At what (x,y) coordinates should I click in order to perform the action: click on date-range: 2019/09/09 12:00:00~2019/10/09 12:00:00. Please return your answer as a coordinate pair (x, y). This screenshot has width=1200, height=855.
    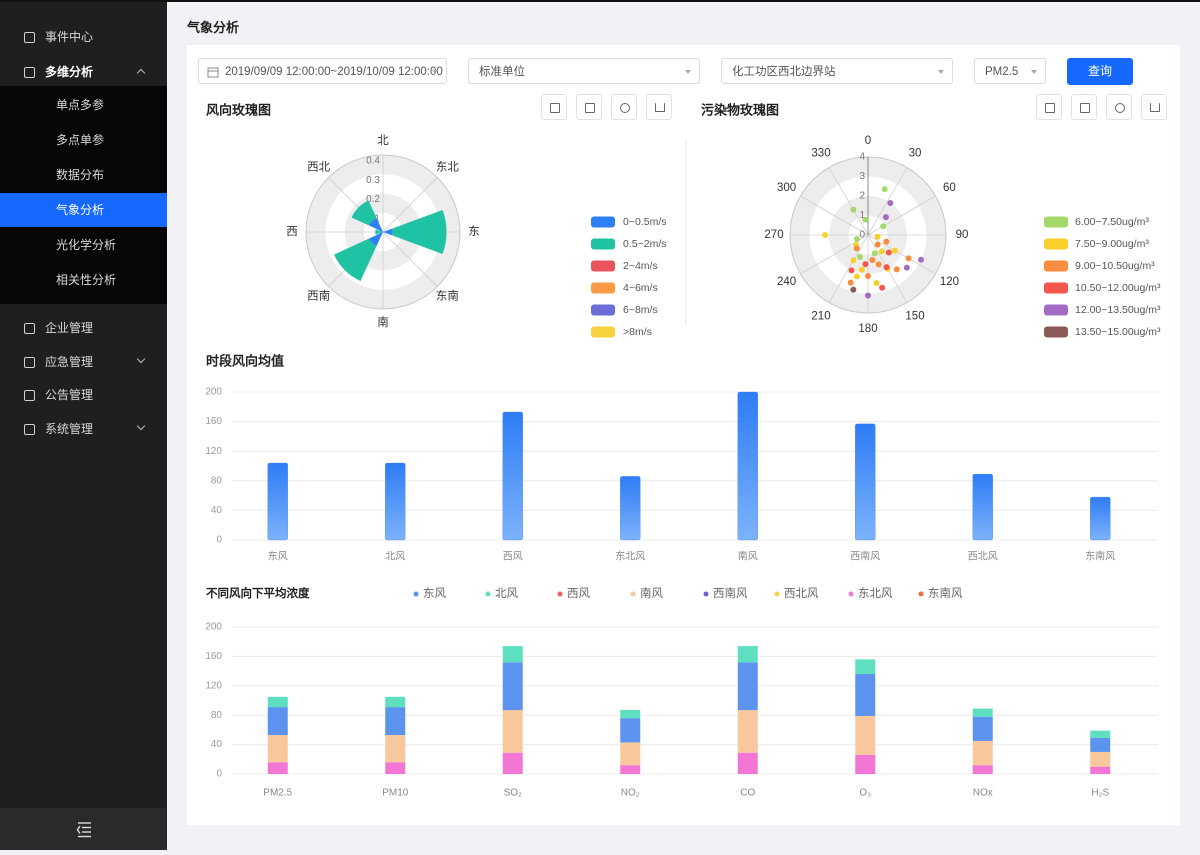
    Looking at the image, I should click on (334, 72).